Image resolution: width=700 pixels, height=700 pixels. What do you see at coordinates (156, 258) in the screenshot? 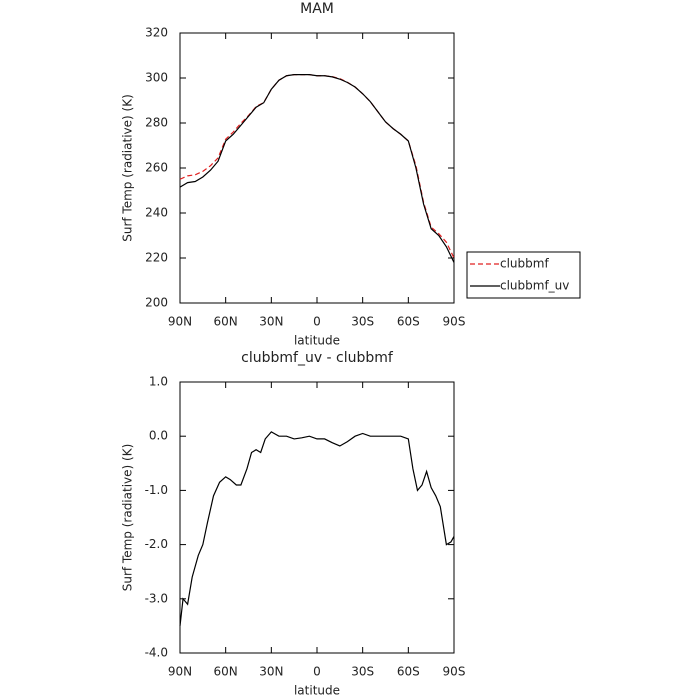
I see `y-tick-label: 220` at bounding box center [156, 258].